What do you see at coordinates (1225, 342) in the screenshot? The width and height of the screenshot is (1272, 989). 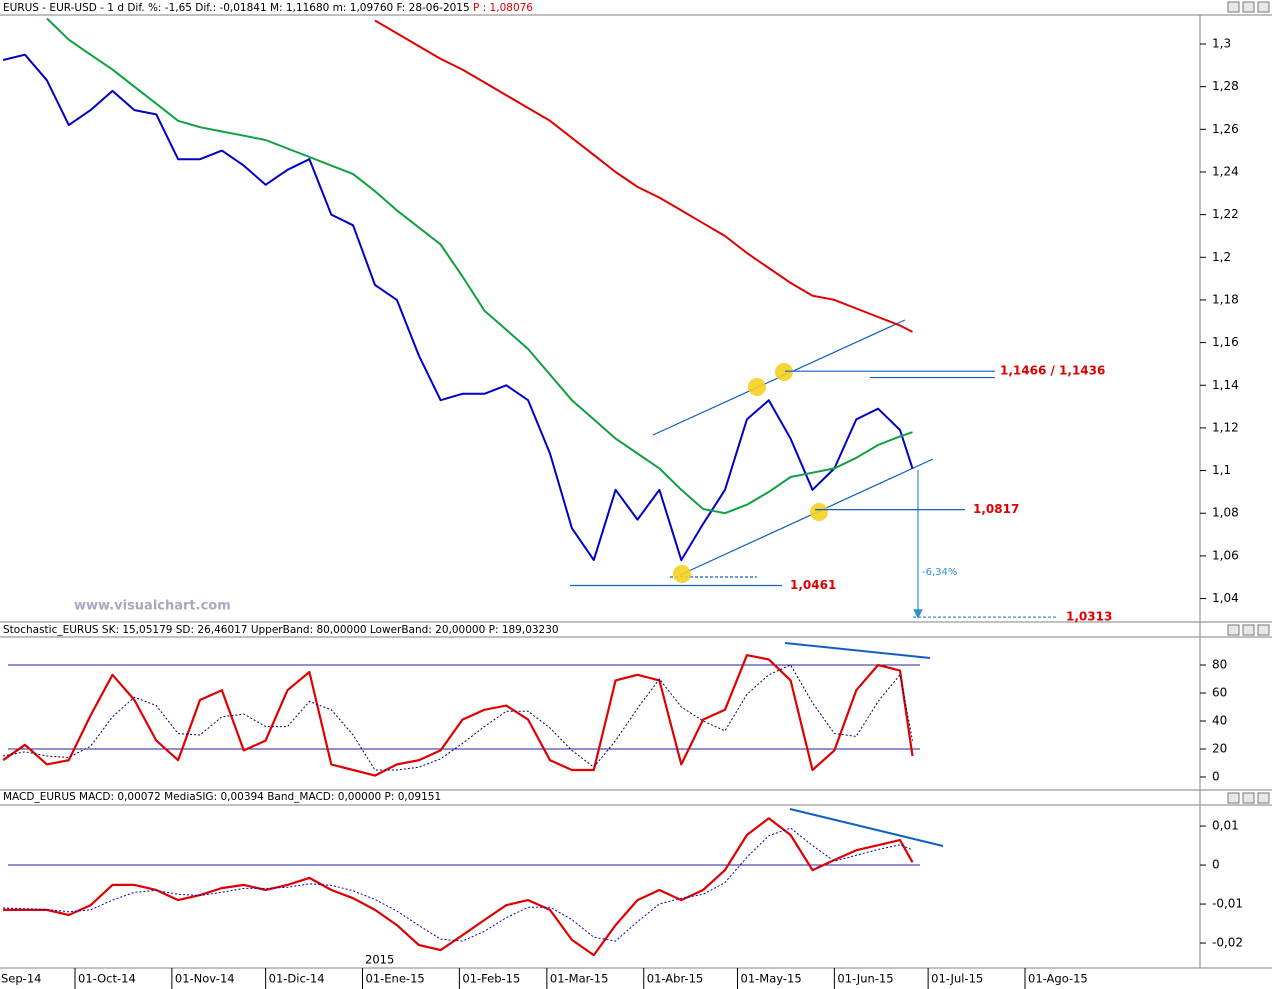 I see `y-tick-label: 1,16` at bounding box center [1225, 342].